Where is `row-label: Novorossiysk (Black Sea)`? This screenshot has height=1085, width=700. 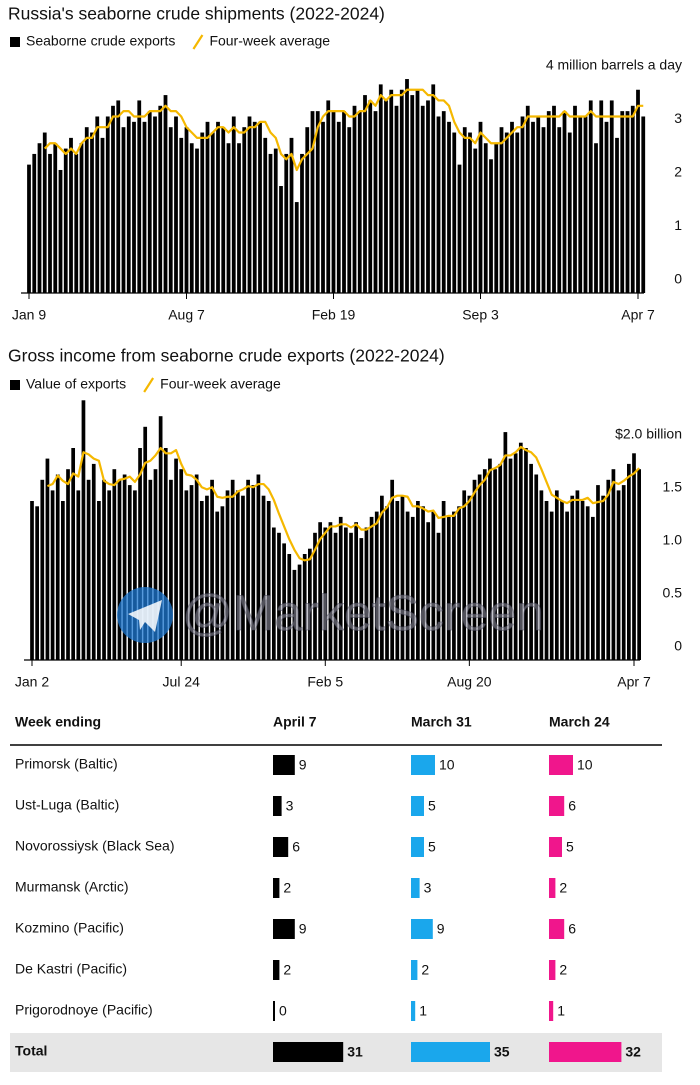 row-label: Novorossiysk (Black Sea) is located at coordinates (95, 846).